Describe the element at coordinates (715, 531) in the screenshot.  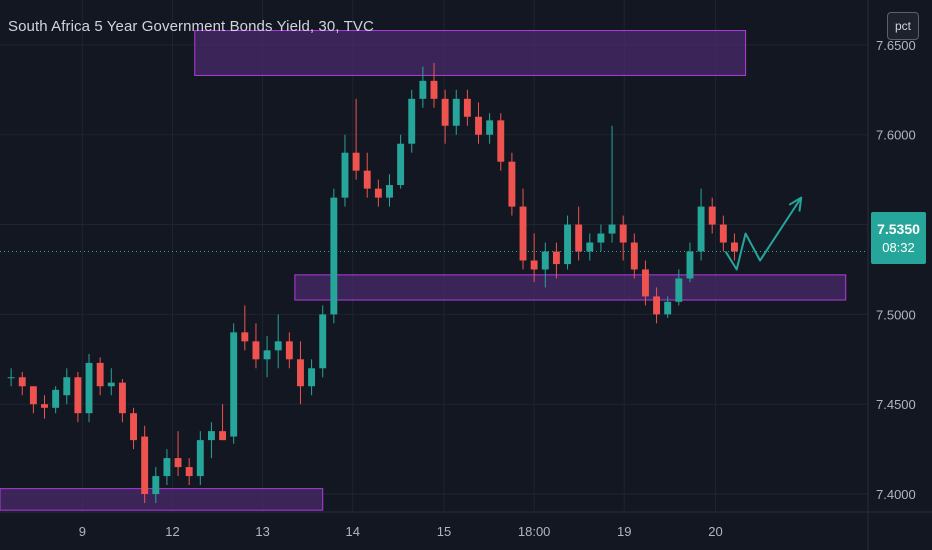
I see `x-tick-label: 20` at that location.